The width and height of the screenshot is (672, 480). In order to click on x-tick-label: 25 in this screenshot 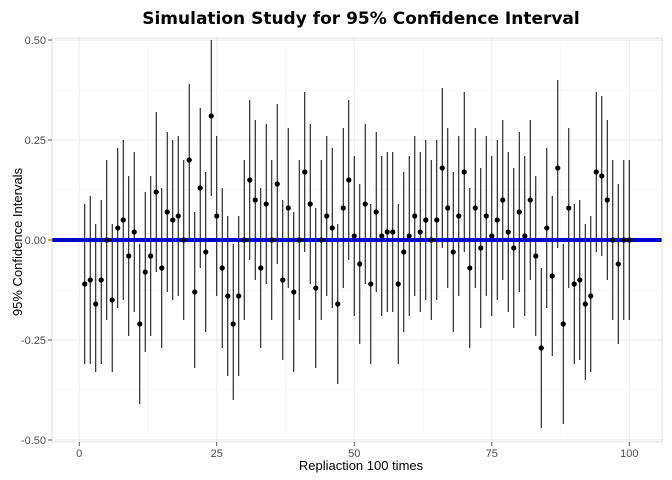, I will do `click(217, 454)`.